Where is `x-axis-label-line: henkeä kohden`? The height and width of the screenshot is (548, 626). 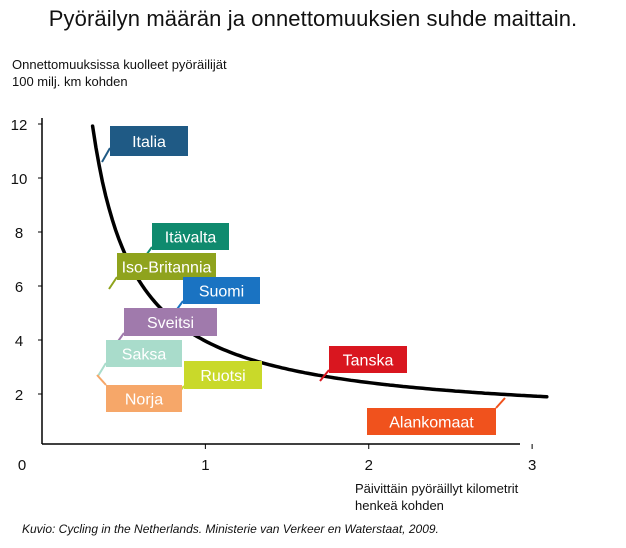 x-axis-label-line: henkeä kohden is located at coordinates (399, 505).